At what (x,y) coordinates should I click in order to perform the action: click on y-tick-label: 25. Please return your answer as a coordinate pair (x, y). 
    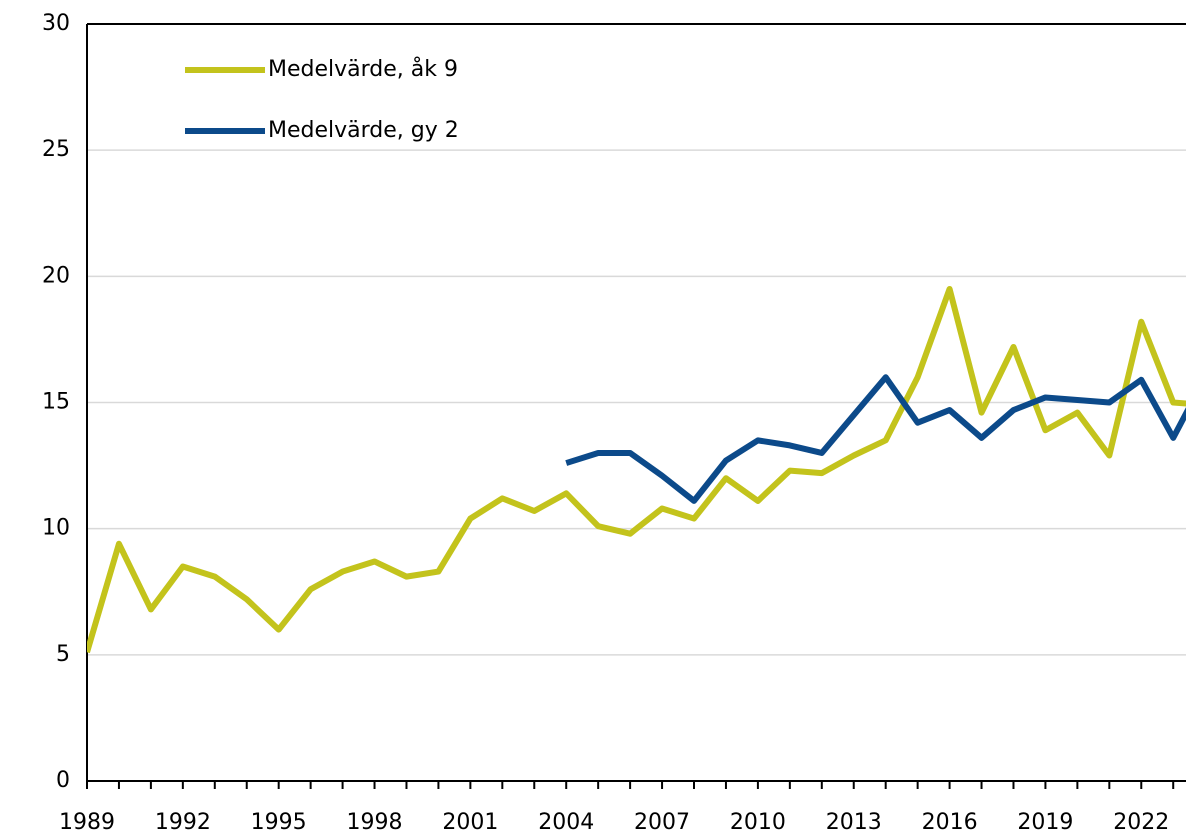
    Looking at the image, I should click on (56, 149).